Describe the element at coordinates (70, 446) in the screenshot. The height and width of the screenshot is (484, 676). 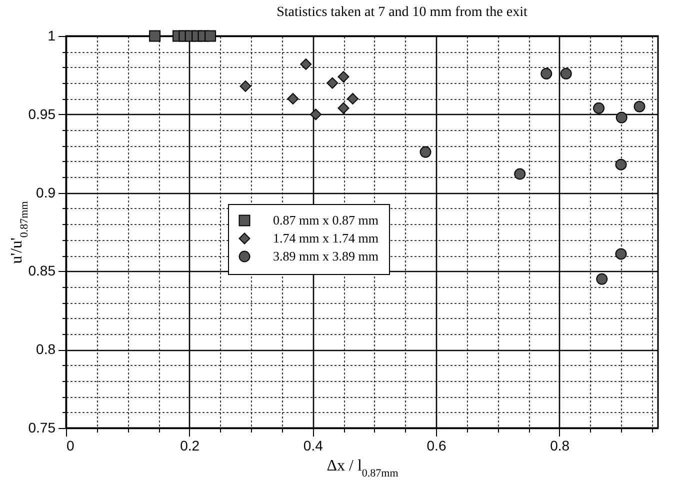
I see `x-tick-label: 0` at that location.